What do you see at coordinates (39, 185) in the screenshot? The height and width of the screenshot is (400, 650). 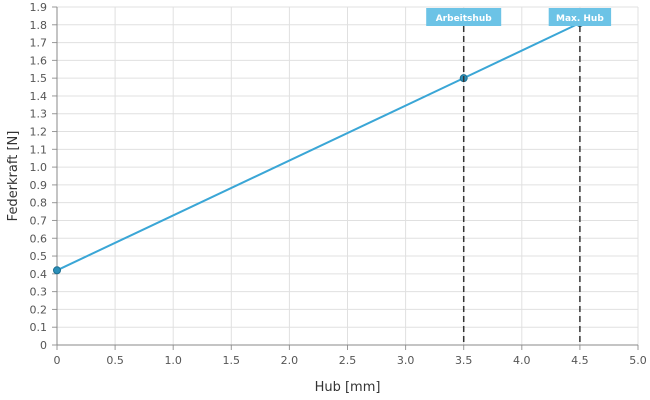 I see `y-tick-label: 0.9` at bounding box center [39, 185].